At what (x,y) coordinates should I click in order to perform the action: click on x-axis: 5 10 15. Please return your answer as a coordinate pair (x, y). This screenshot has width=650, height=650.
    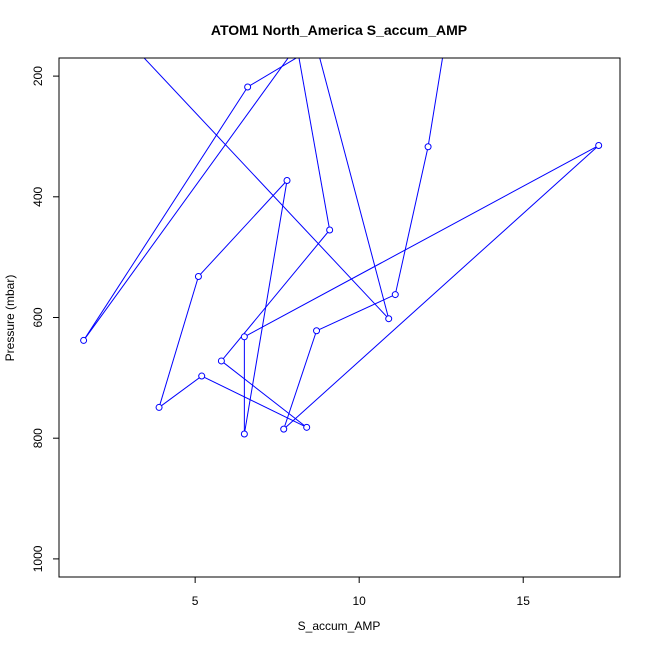
    Looking at the image, I should click on (361, 592).